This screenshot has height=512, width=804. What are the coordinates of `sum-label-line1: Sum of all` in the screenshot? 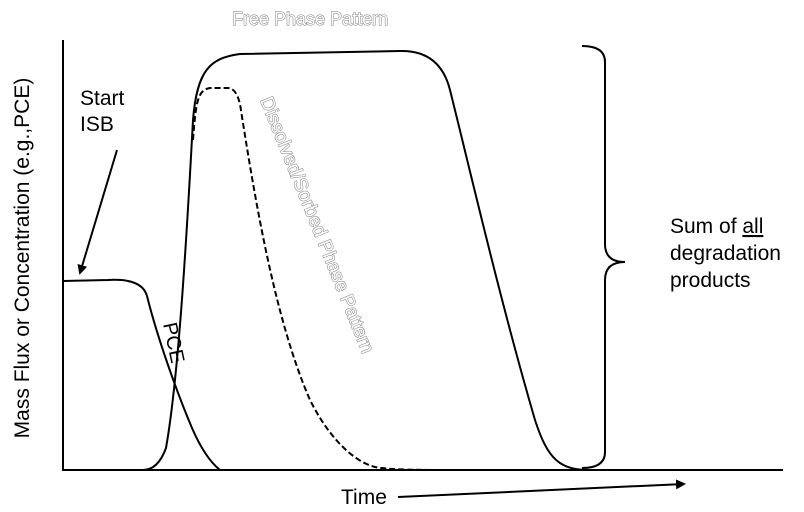 It's located at (716, 226).